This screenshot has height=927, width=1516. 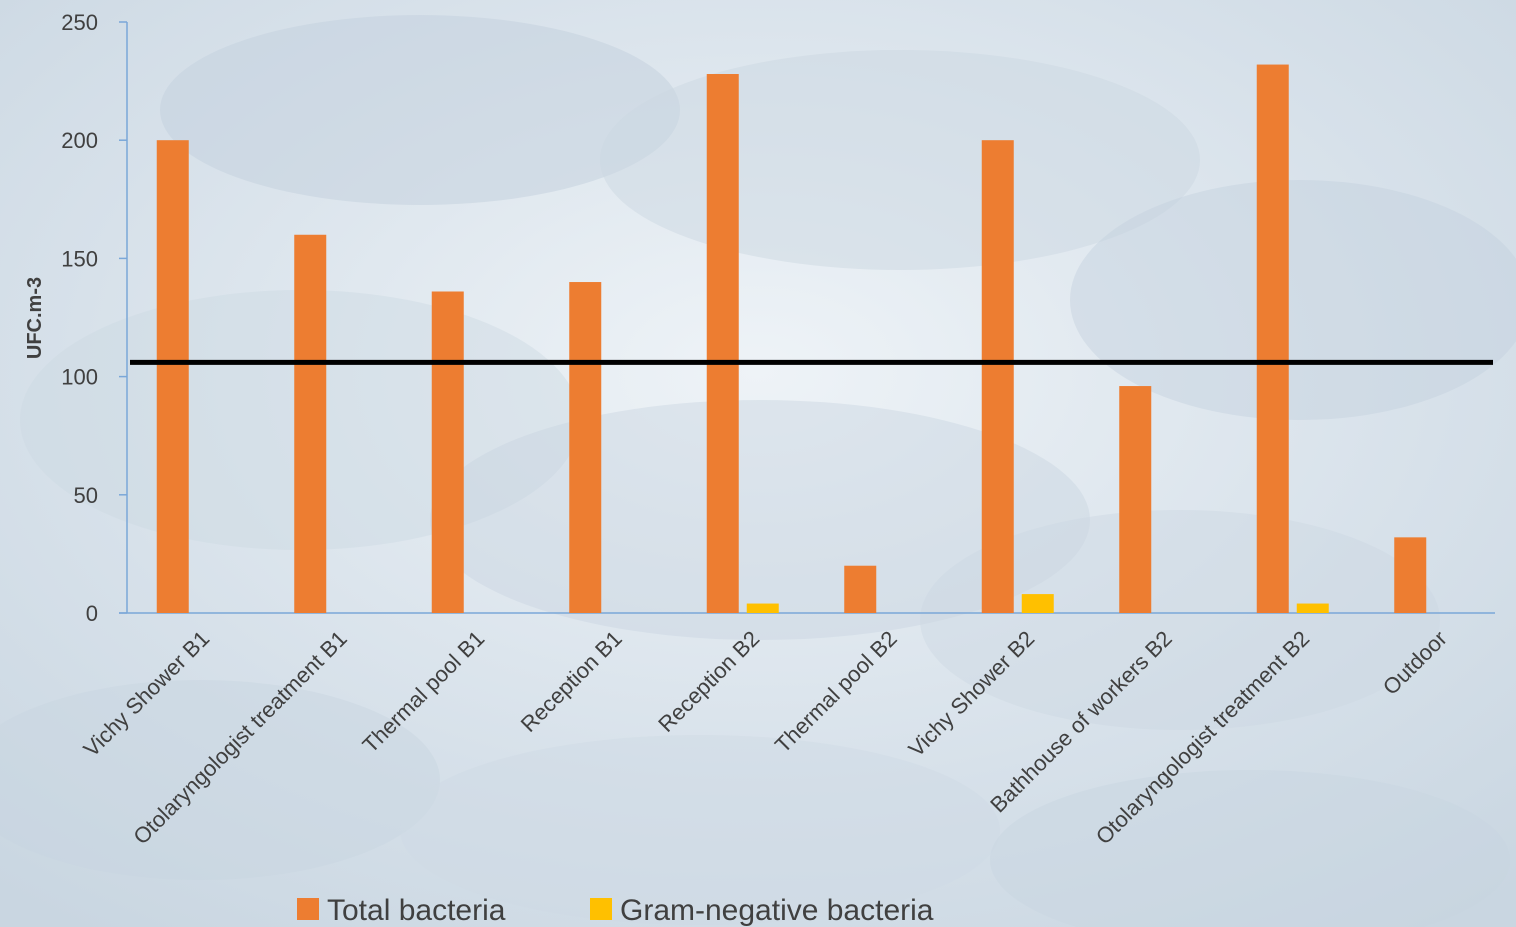 What do you see at coordinates (92, 613) in the screenshot?
I see `y-tick-label: 0` at bounding box center [92, 613].